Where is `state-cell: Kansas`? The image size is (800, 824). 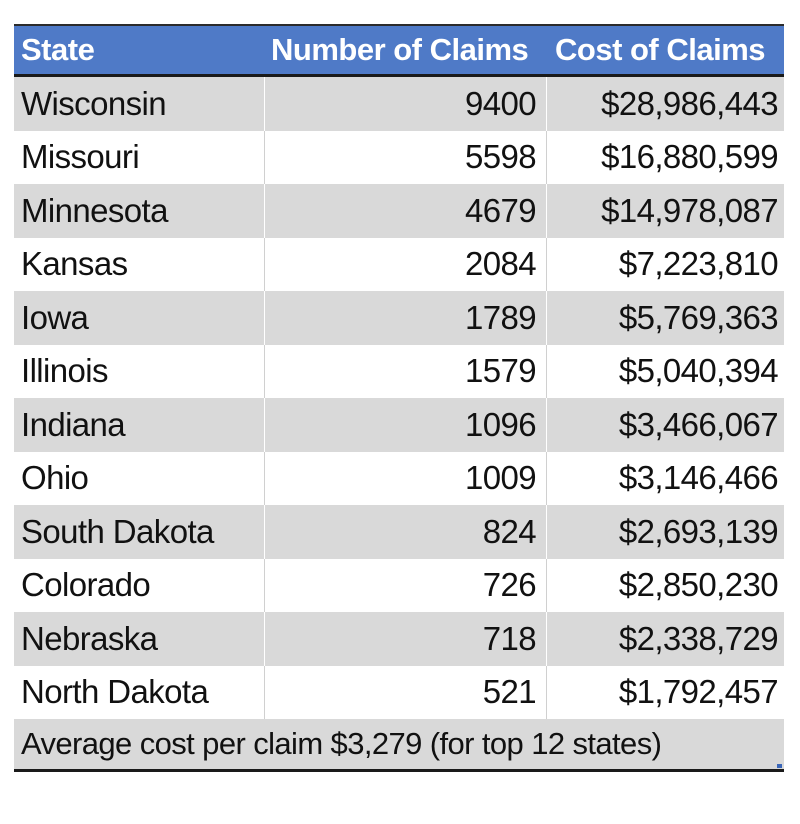 state-cell: Kansas is located at coordinates (139, 264).